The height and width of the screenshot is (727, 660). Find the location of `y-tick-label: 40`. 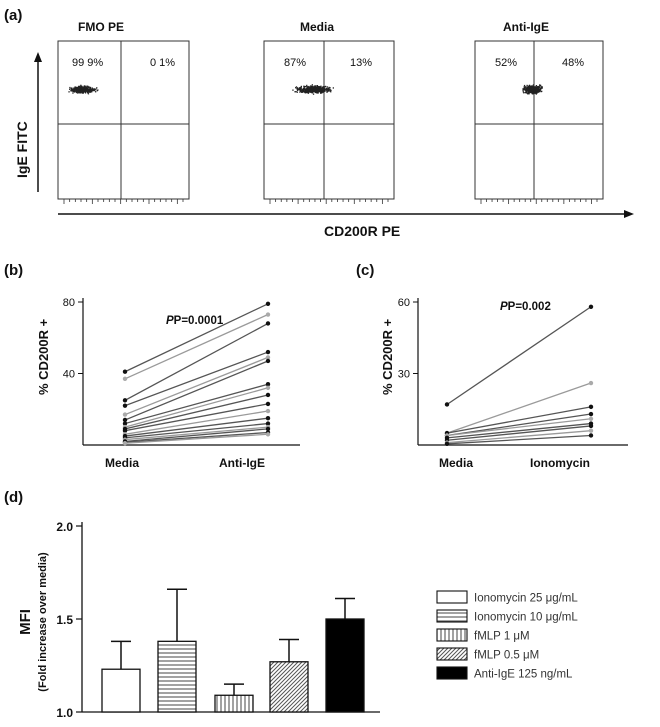

y-tick-label: 40 is located at coordinates (69, 375).